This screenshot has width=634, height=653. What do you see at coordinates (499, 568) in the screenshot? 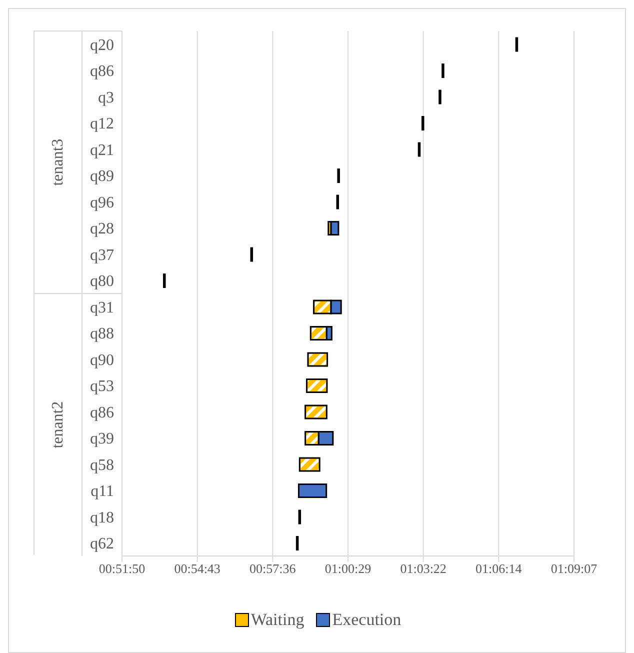
I see `x-tick-label: 01:06:14` at bounding box center [499, 568].